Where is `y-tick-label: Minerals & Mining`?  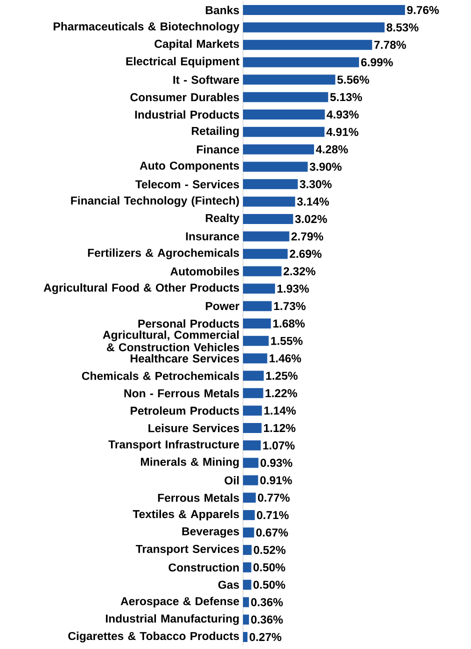 y-tick-label: Minerals & Mining is located at coordinates (189, 462).